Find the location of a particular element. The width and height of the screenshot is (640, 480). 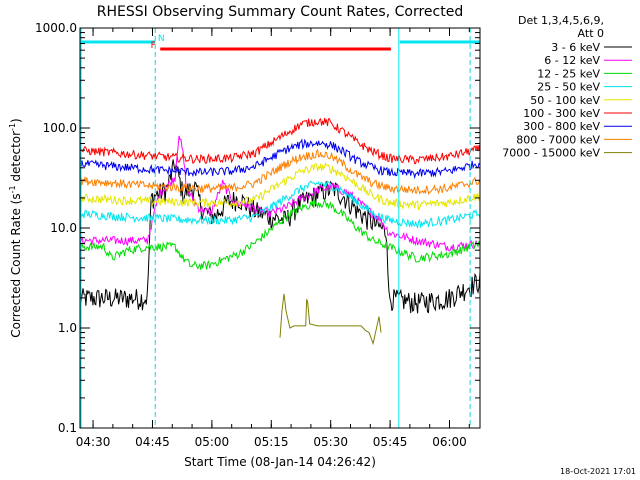

y-tick-label-4: 0.1 is located at coordinates (67, 428).